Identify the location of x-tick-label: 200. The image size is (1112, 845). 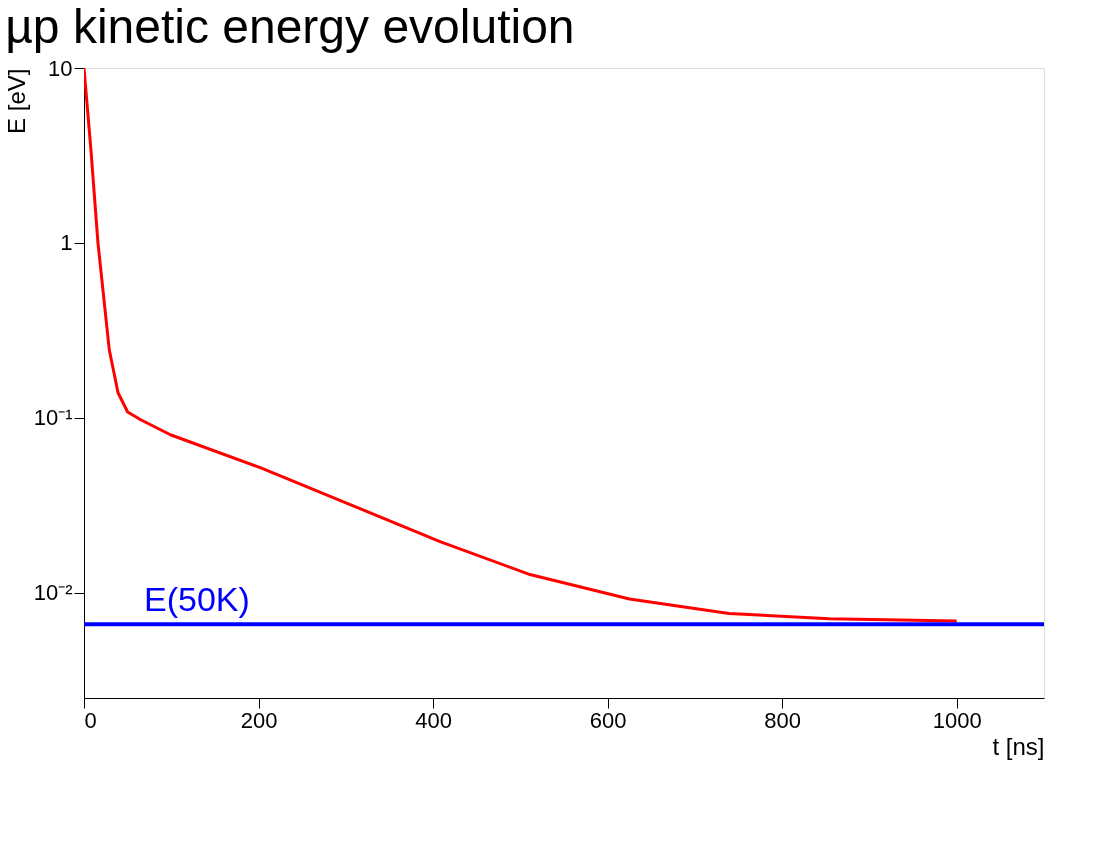
(259, 720).